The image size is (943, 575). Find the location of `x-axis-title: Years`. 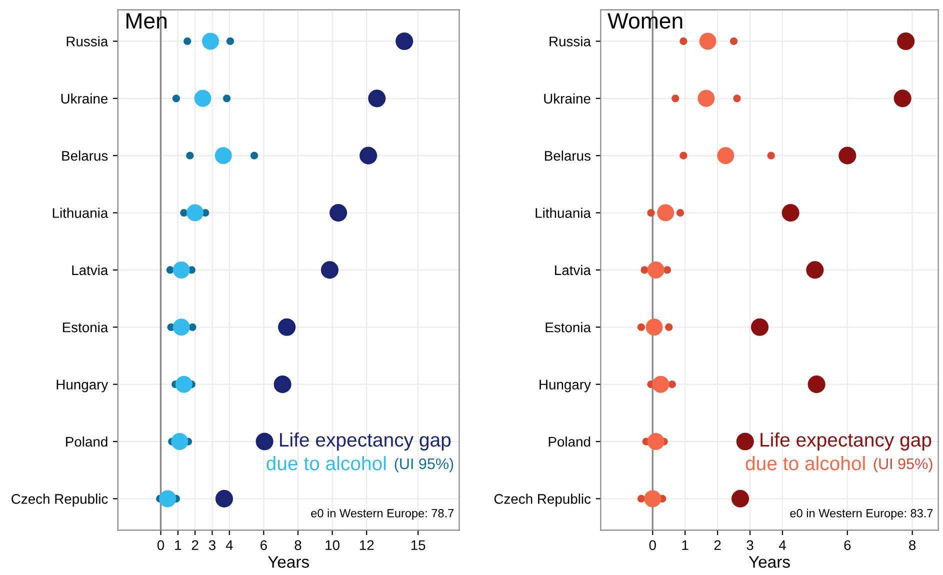

x-axis-title: Years is located at coordinates (288, 562).